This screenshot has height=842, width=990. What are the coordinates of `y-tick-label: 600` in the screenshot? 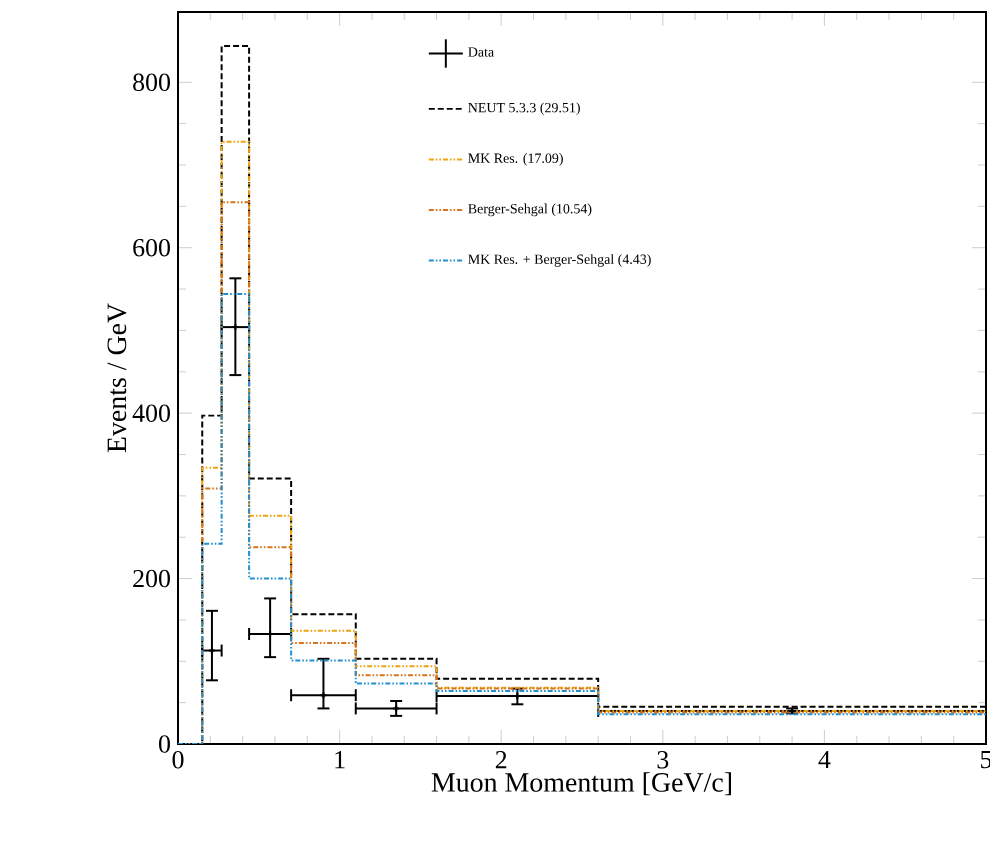 It's located at (151, 247).